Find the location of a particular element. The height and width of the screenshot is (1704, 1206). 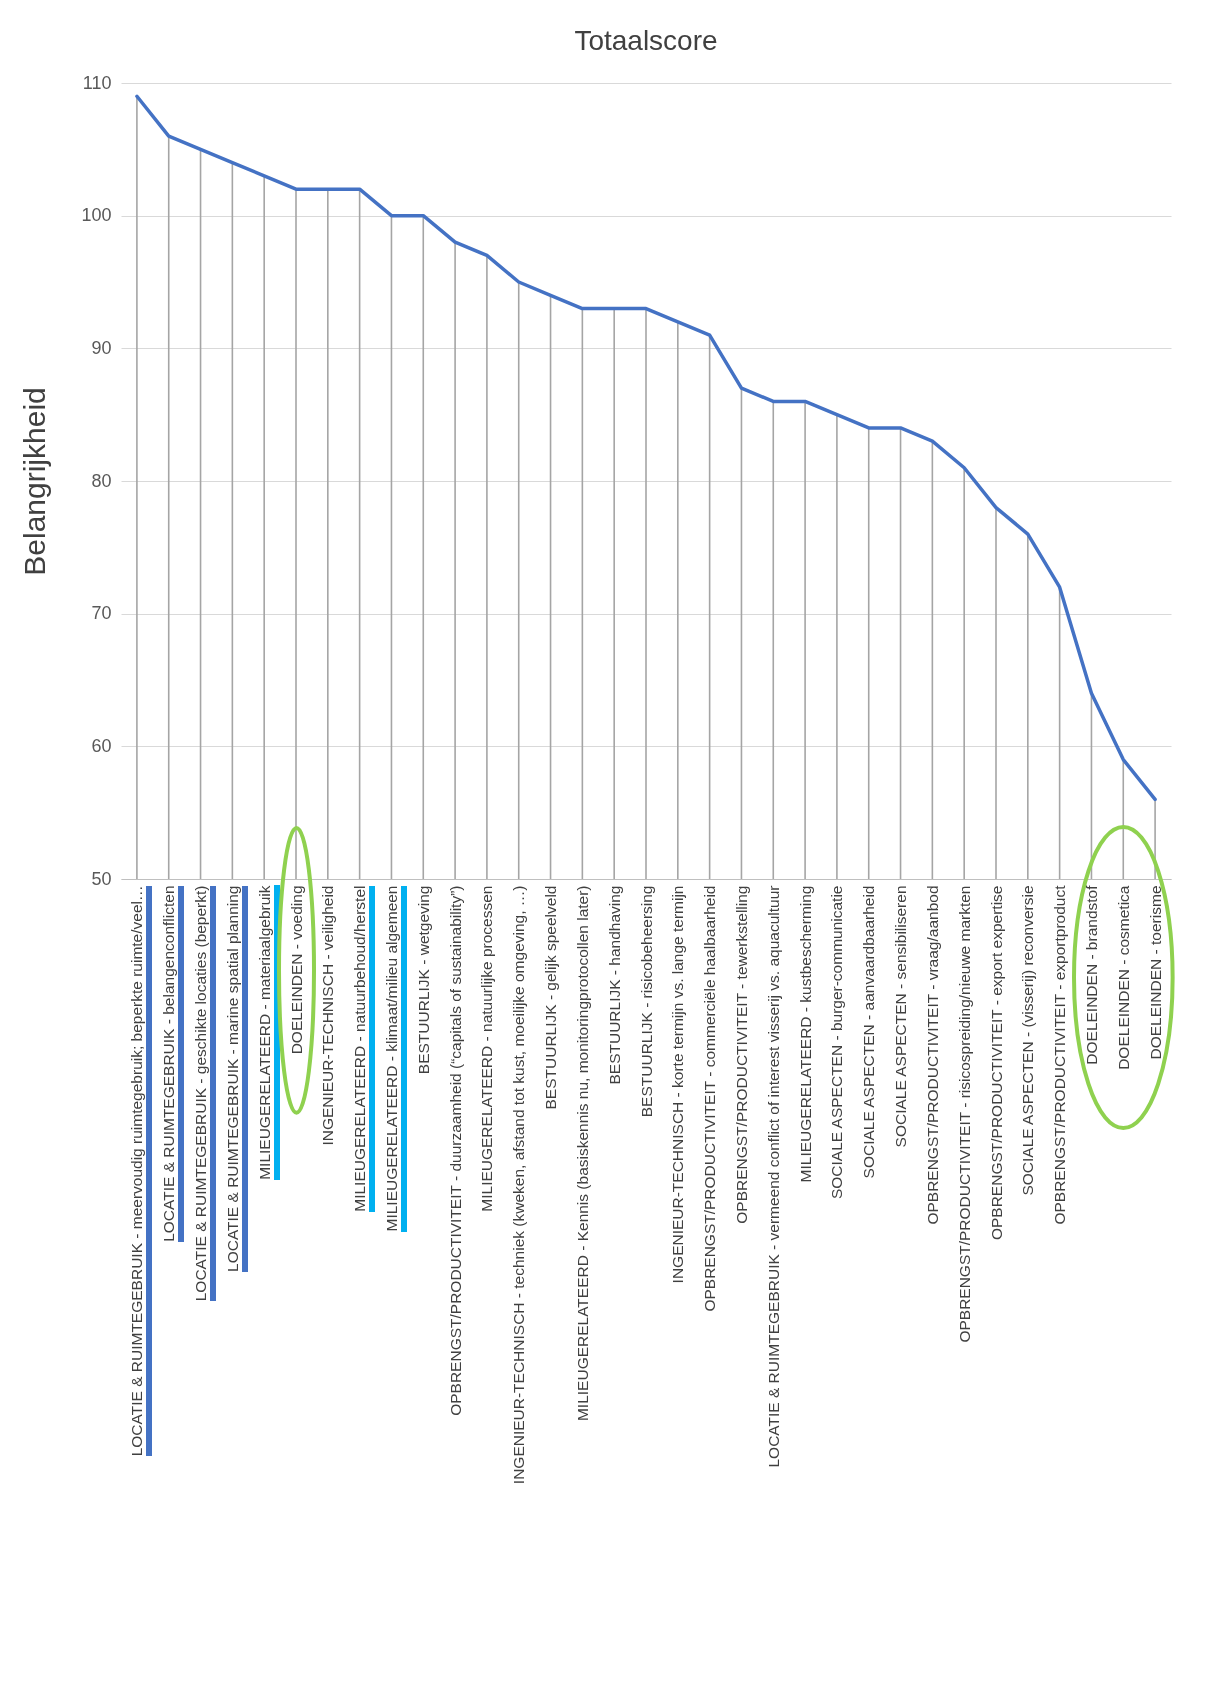

x-tick-label: OPBRENGST/PRODUCTIVITEIT - exportproduct is located at coordinates (1060, 1054).